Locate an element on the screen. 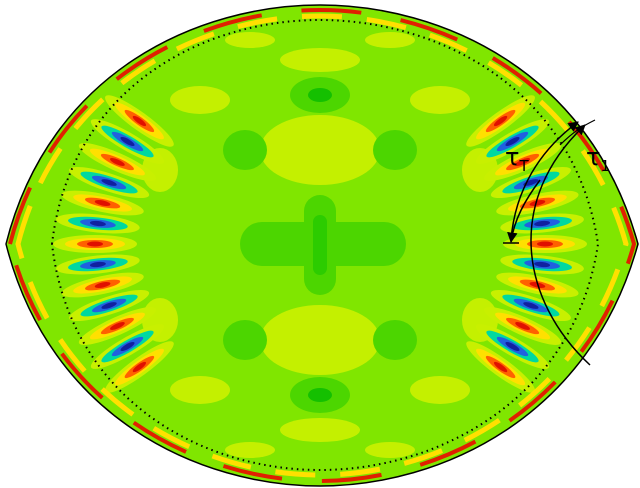 The image size is (640, 488). arrow-tau-t-down is located at coordinates (524, 211).